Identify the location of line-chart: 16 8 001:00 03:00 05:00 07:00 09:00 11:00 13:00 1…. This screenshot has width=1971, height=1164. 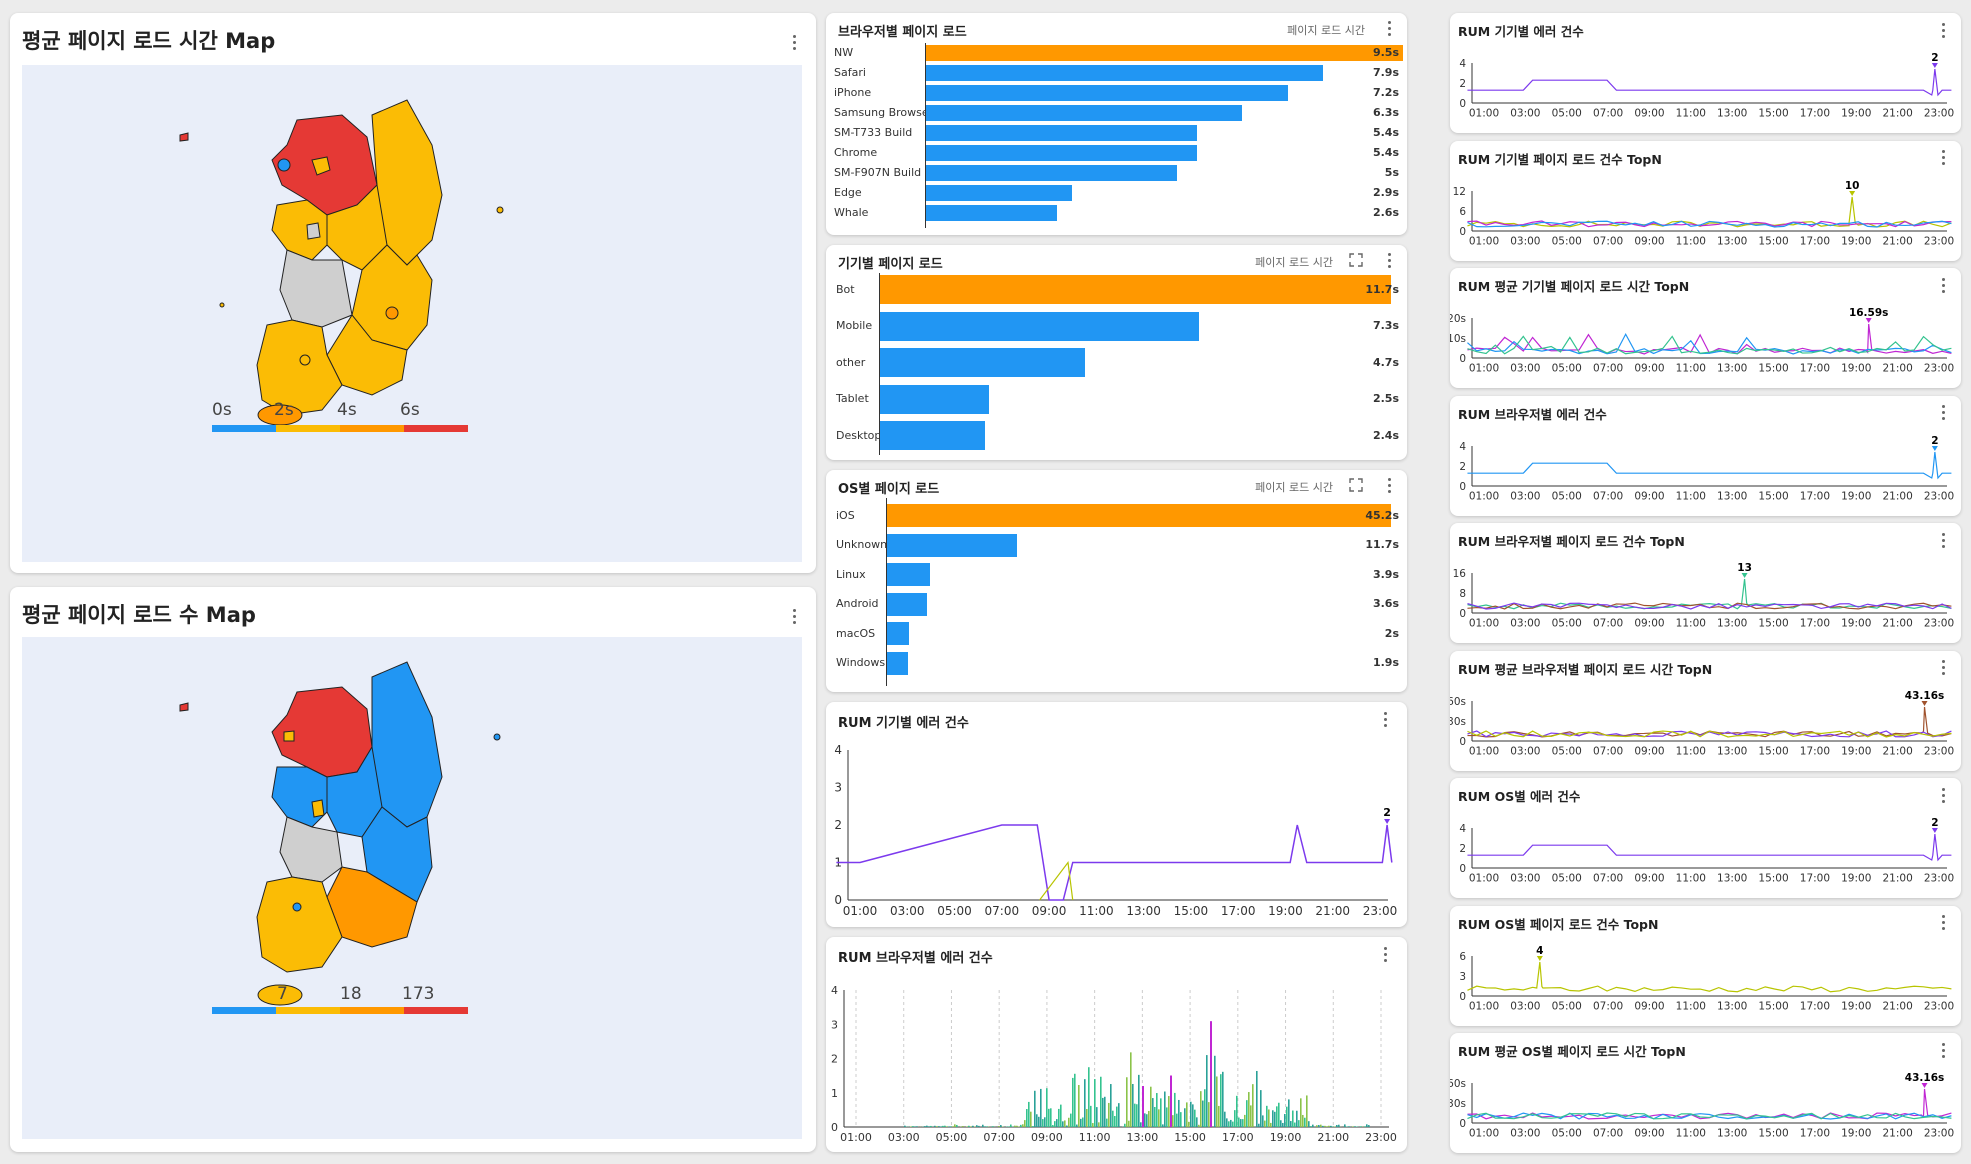
(1705, 583).